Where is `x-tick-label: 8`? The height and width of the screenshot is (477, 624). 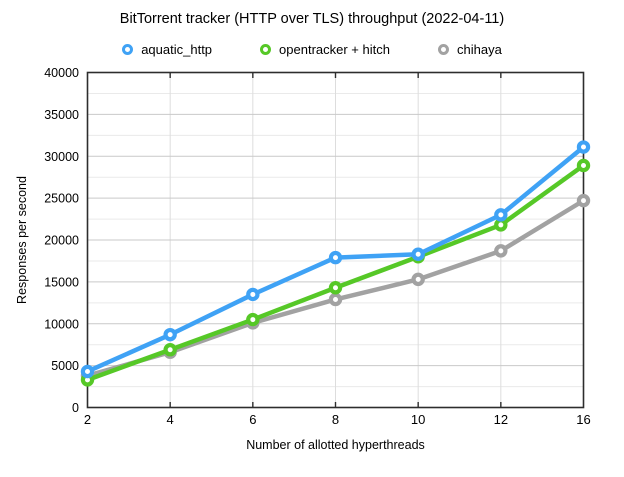 x-tick-label: 8 is located at coordinates (335, 419).